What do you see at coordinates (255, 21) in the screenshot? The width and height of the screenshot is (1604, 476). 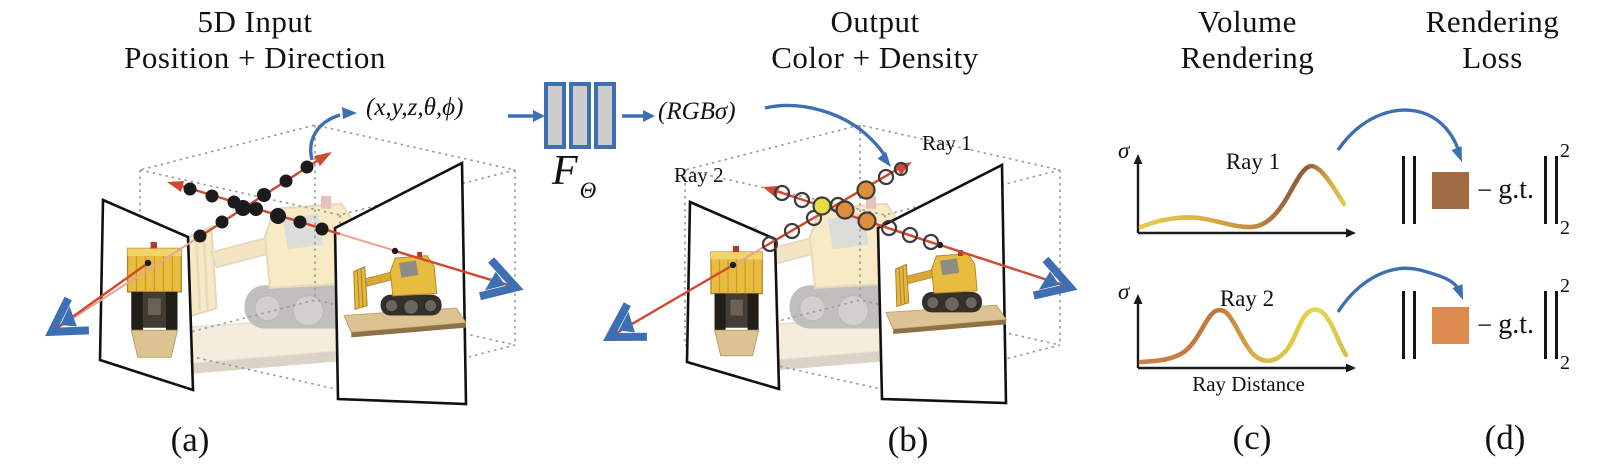 I see `panel-a-title-line1: 5D Input` at bounding box center [255, 21].